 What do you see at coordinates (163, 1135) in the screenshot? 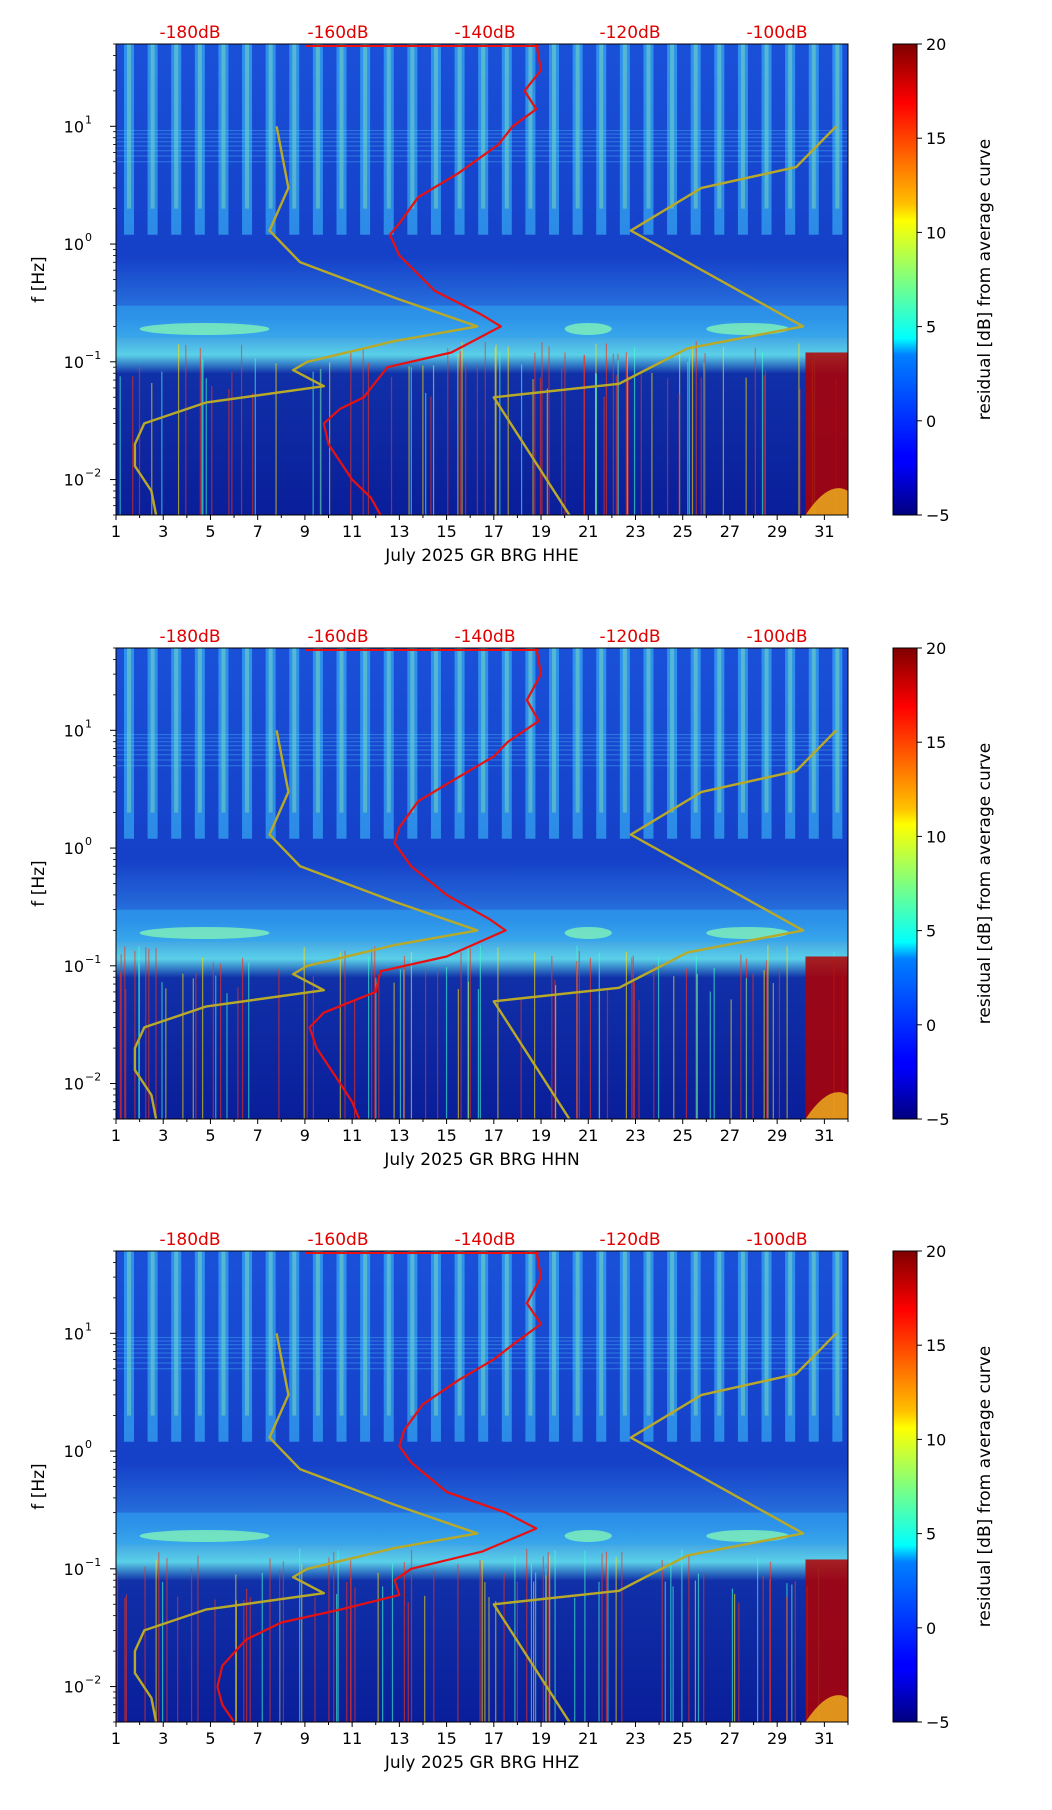
I see `x-tick-label: 3` at bounding box center [163, 1135].